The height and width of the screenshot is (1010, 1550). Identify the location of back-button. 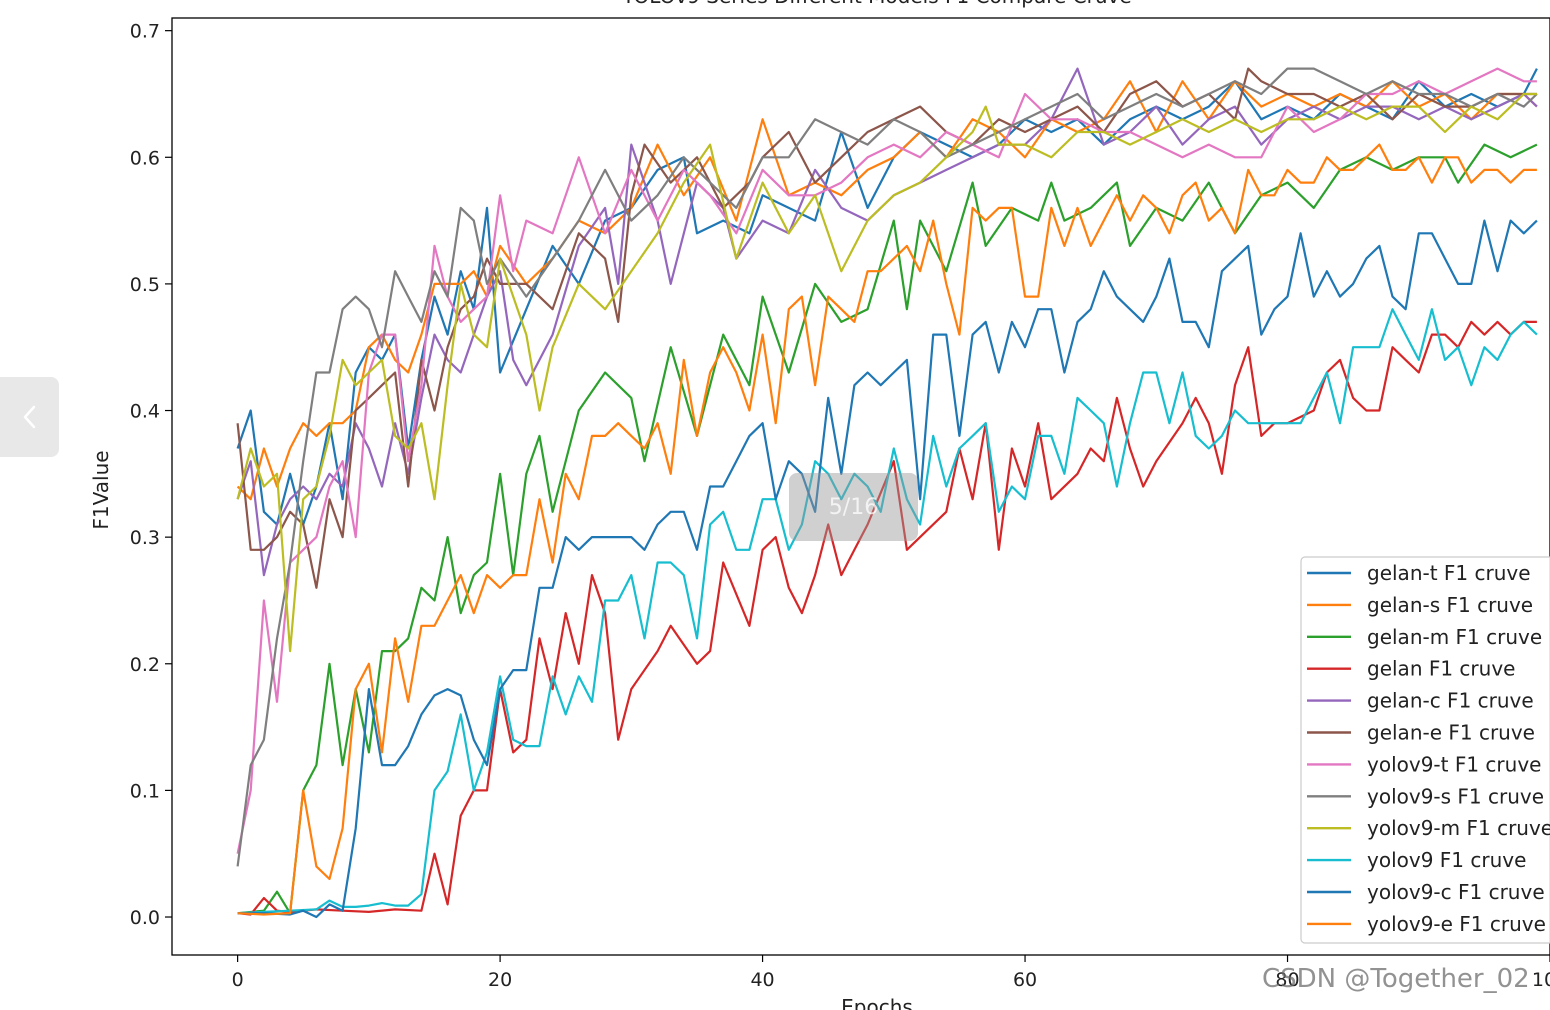
(29, 417).